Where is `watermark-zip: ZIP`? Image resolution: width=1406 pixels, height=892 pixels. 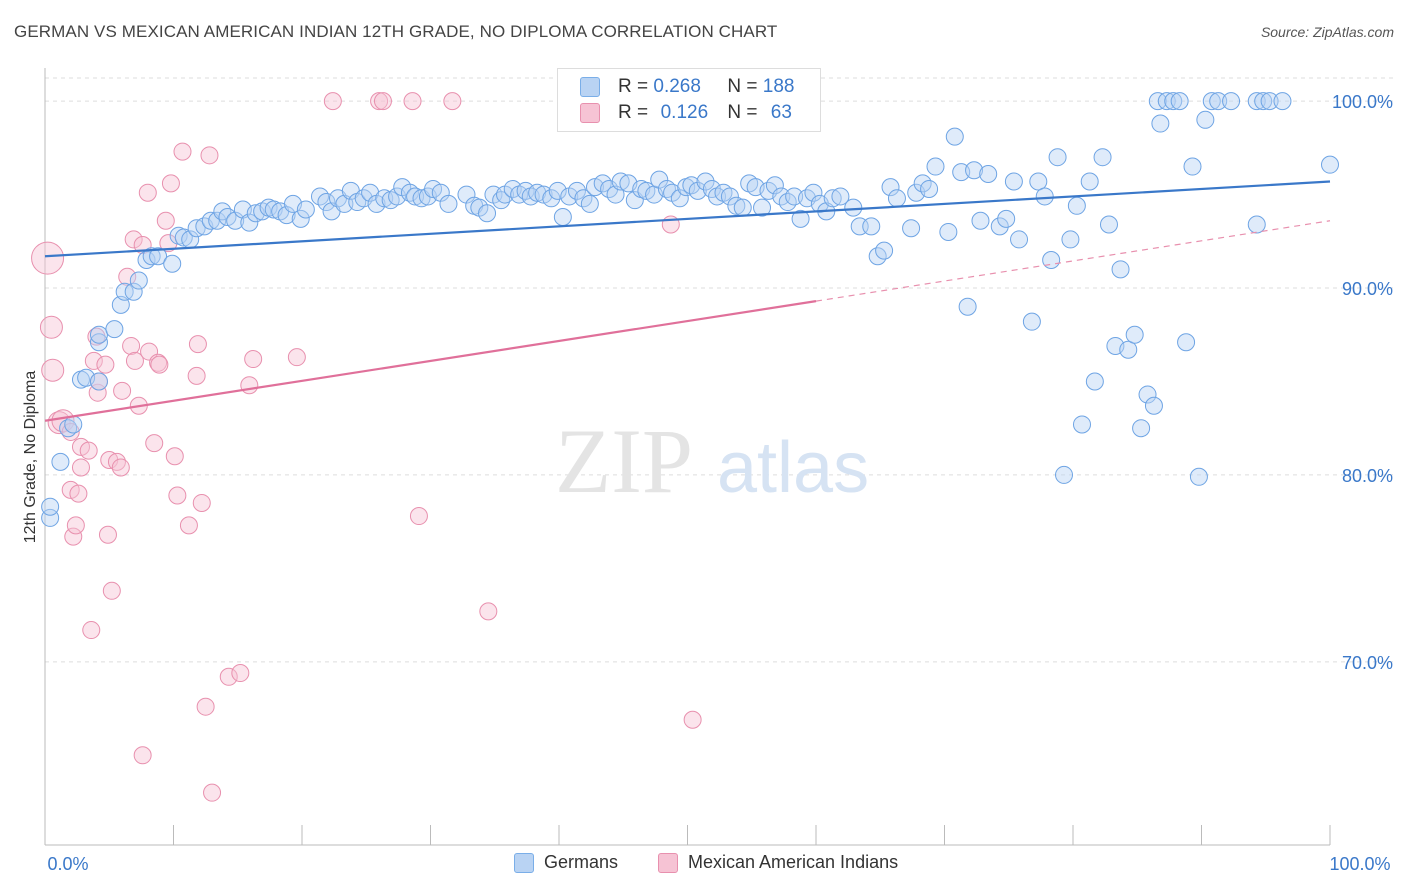 watermark-zip: ZIP is located at coordinates (624, 461).